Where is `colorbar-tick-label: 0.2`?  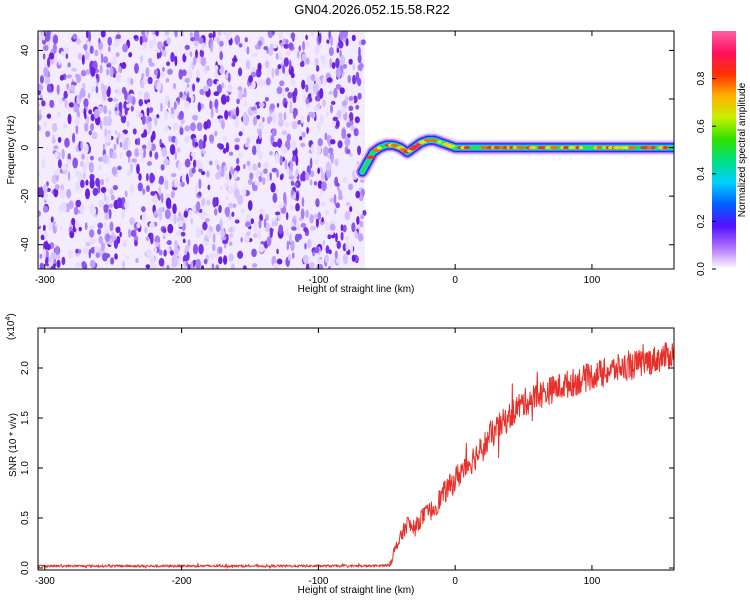
colorbar-tick-label: 0.2 is located at coordinates (701, 221).